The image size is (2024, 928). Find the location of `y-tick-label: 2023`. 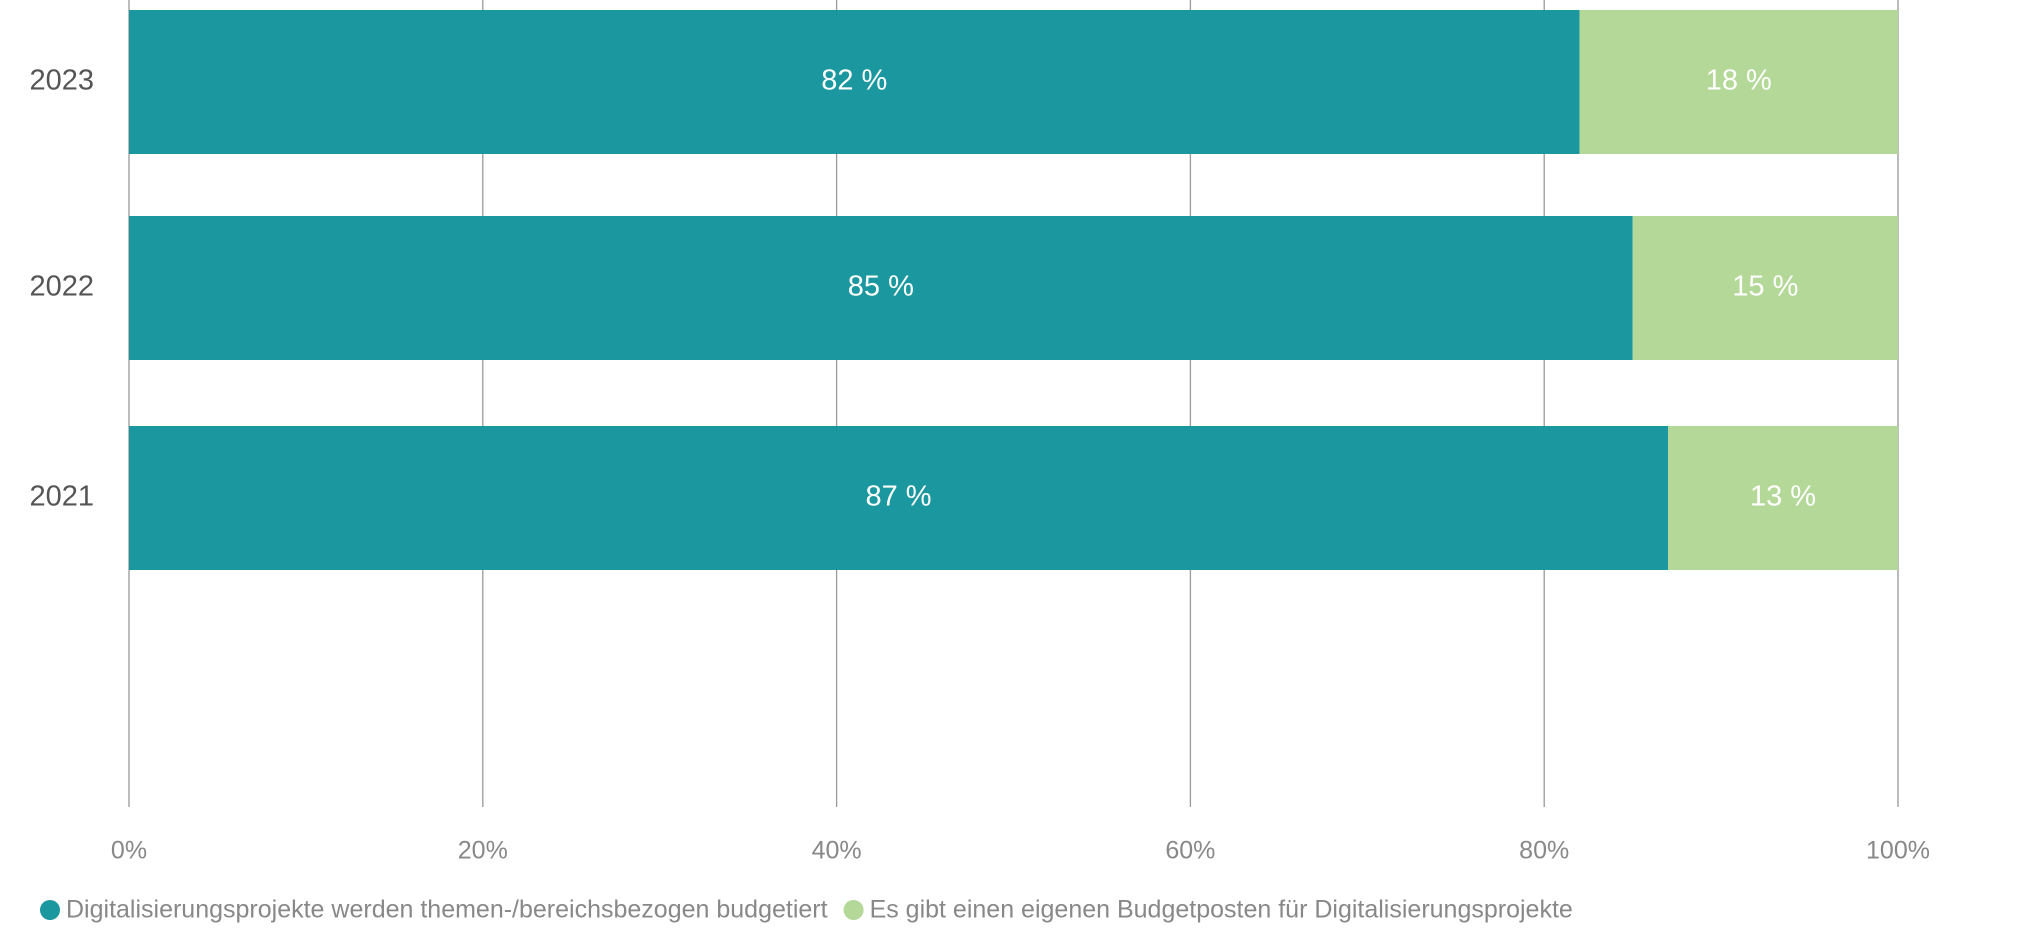

y-tick-label: 2023 is located at coordinates (61, 81).